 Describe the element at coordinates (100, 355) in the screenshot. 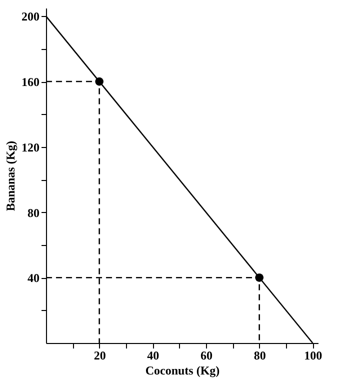

I see `x-tick-label: 20` at that location.